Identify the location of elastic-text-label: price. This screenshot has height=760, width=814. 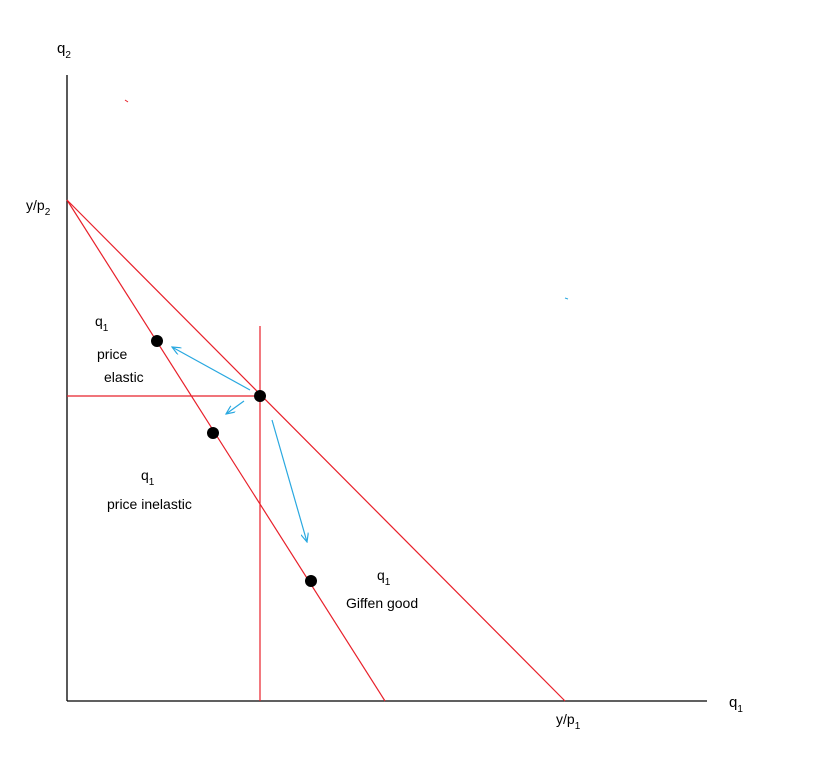
(112, 354).